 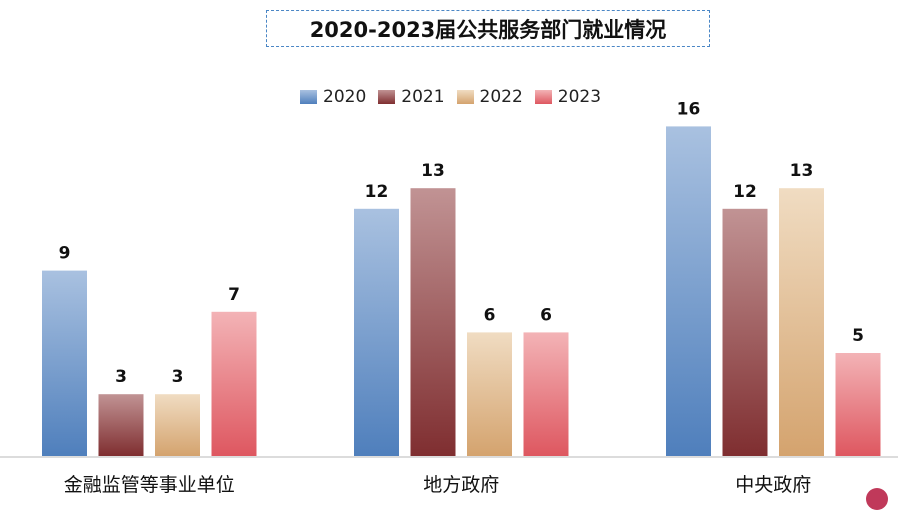 What do you see at coordinates (465, 97) in the screenshot?
I see `legend-swatch-2022` at bounding box center [465, 97].